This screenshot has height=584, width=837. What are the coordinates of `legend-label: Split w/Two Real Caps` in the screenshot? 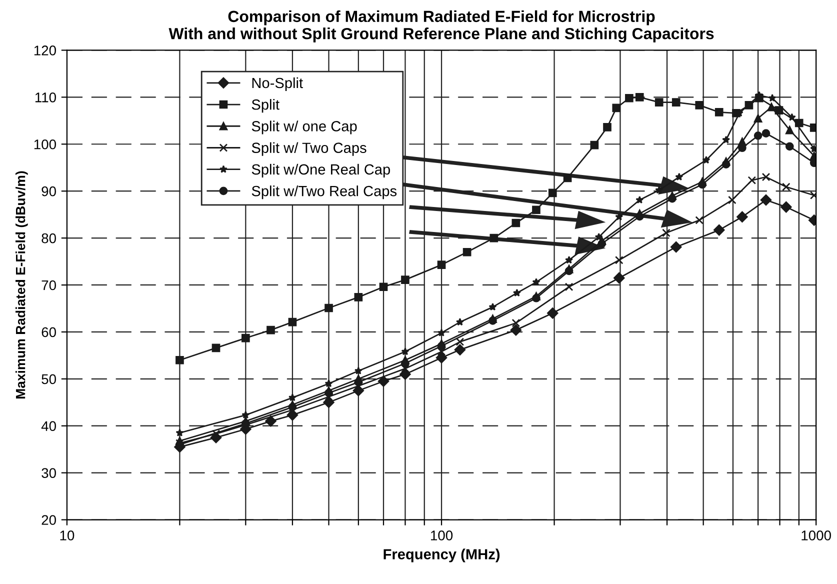 It's located at (324, 193).